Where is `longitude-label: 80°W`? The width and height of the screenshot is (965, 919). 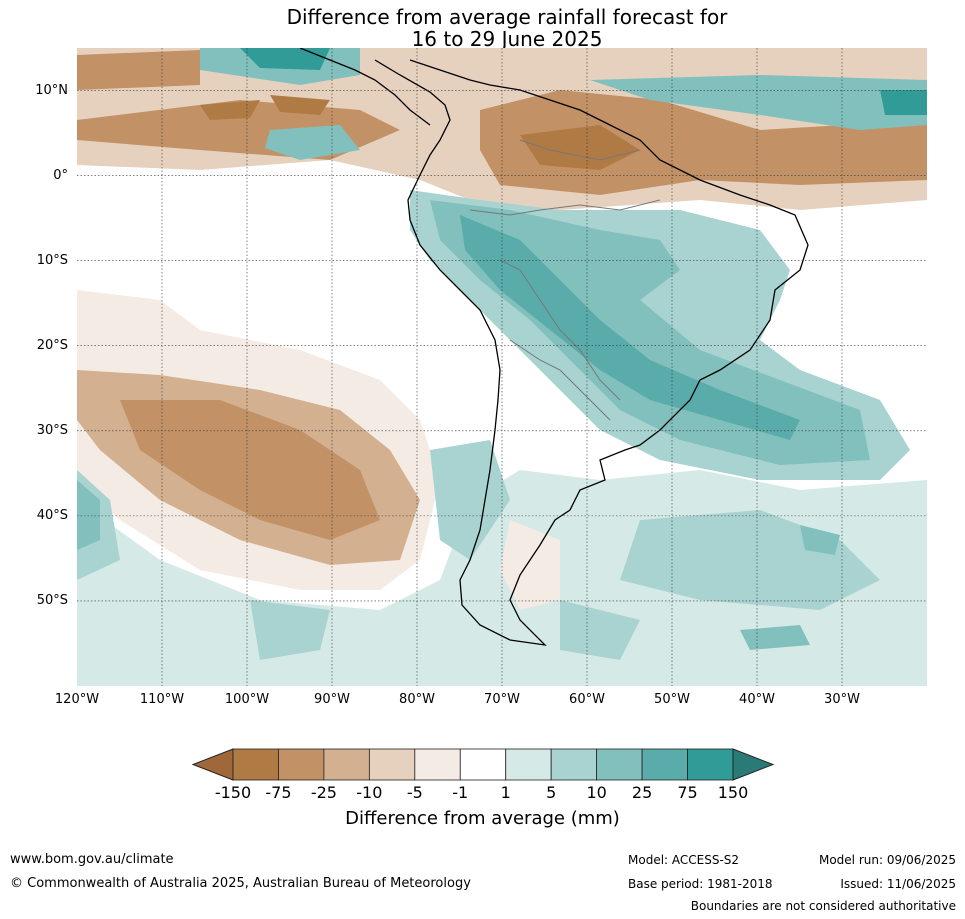
longitude-label: 80°W is located at coordinates (417, 699).